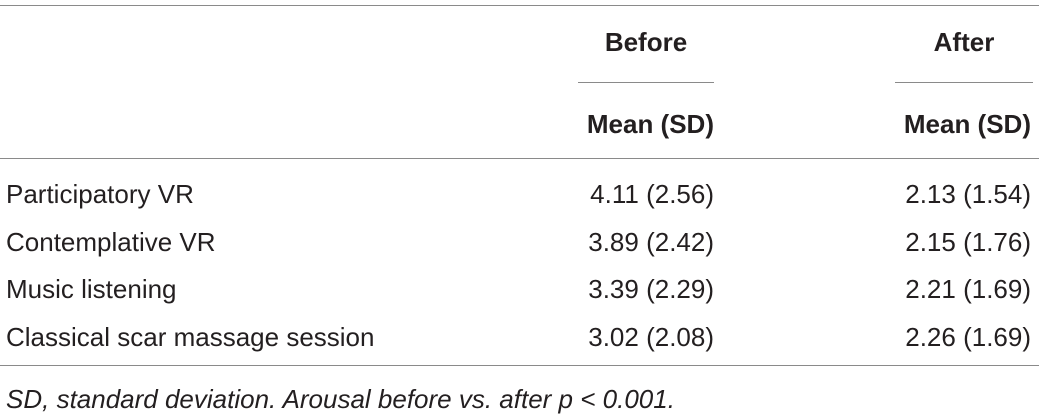  Describe the element at coordinates (519, 158) in the screenshot. I see `header-rule` at that location.